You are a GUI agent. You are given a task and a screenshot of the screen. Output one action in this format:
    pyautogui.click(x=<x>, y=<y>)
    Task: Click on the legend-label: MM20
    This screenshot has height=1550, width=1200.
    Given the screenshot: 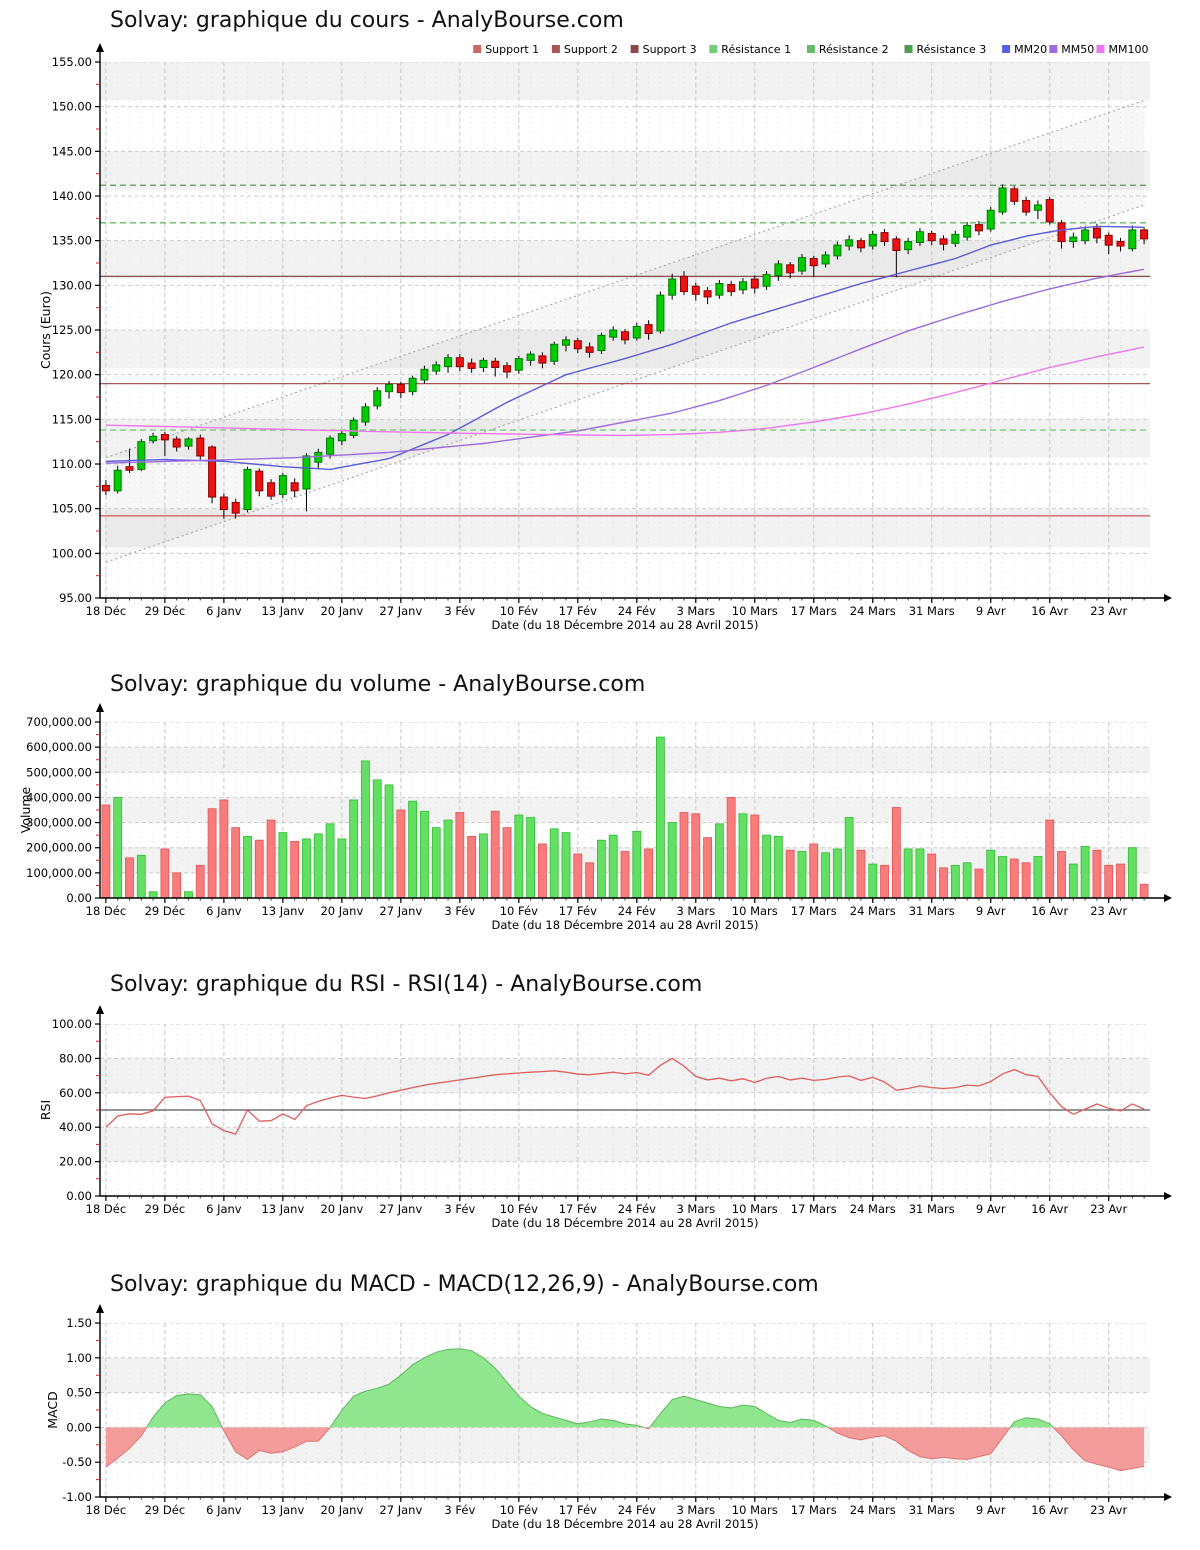 What is the action you would take?
    pyautogui.click(x=1030, y=49)
    